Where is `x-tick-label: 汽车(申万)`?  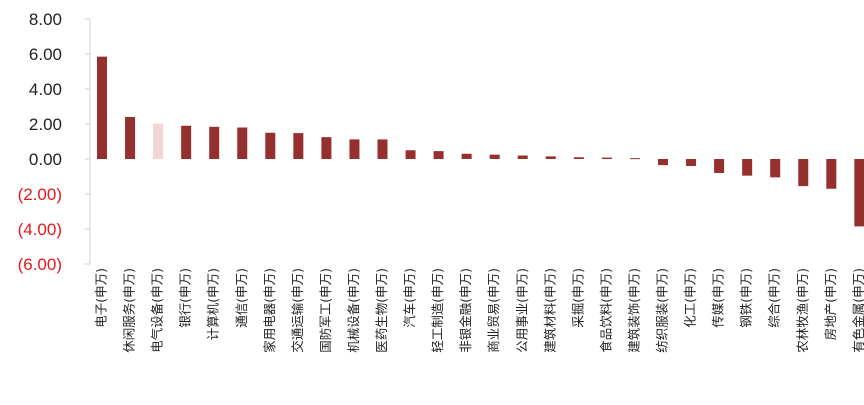 x-tick-label: 汽车(申万) is located at coordinates (409, 298).